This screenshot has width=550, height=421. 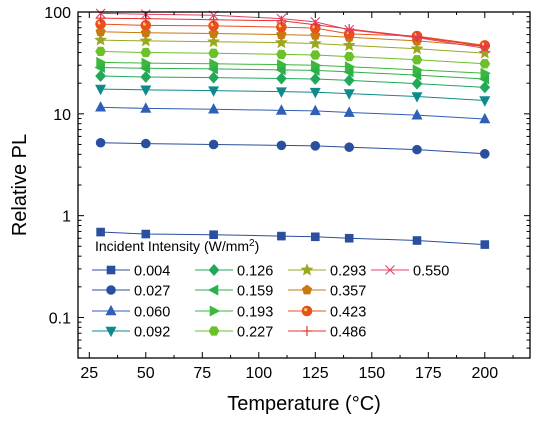 What do you see at coordinates (214, 331) in the screenshot?
I see `legend-marker-0.227` at bounding box center [214, 331].